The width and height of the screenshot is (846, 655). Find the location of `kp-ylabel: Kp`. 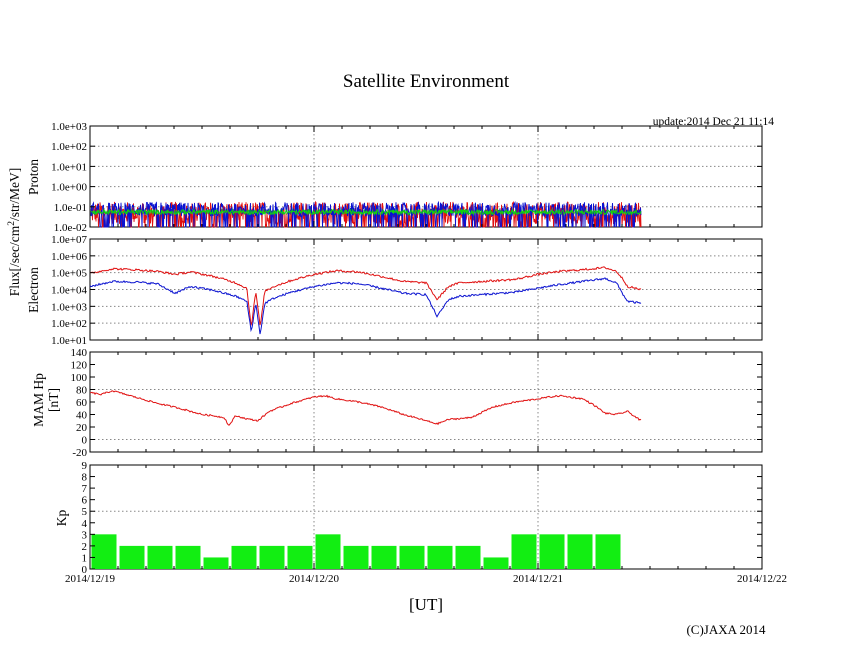

kp-ylabel: Kp is located at coordinates (61, 518).